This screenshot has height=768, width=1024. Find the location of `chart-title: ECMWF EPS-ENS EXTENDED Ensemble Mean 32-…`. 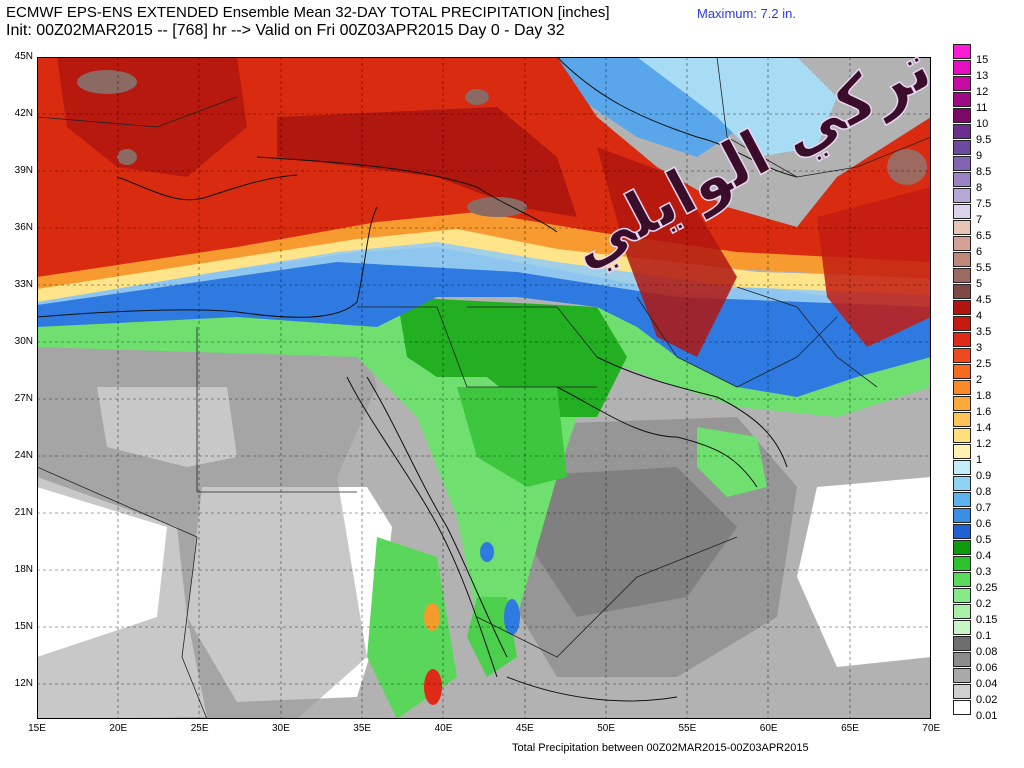

chart-title: ECMWF EPS-ENS EXTENDED Ensemble Mean 32-… is located at coordinates (308, 12).